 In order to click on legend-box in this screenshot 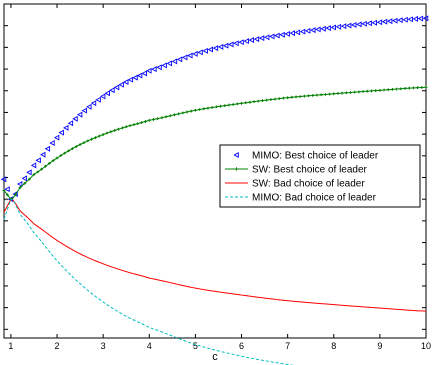, I will do `click(320, 176)`.